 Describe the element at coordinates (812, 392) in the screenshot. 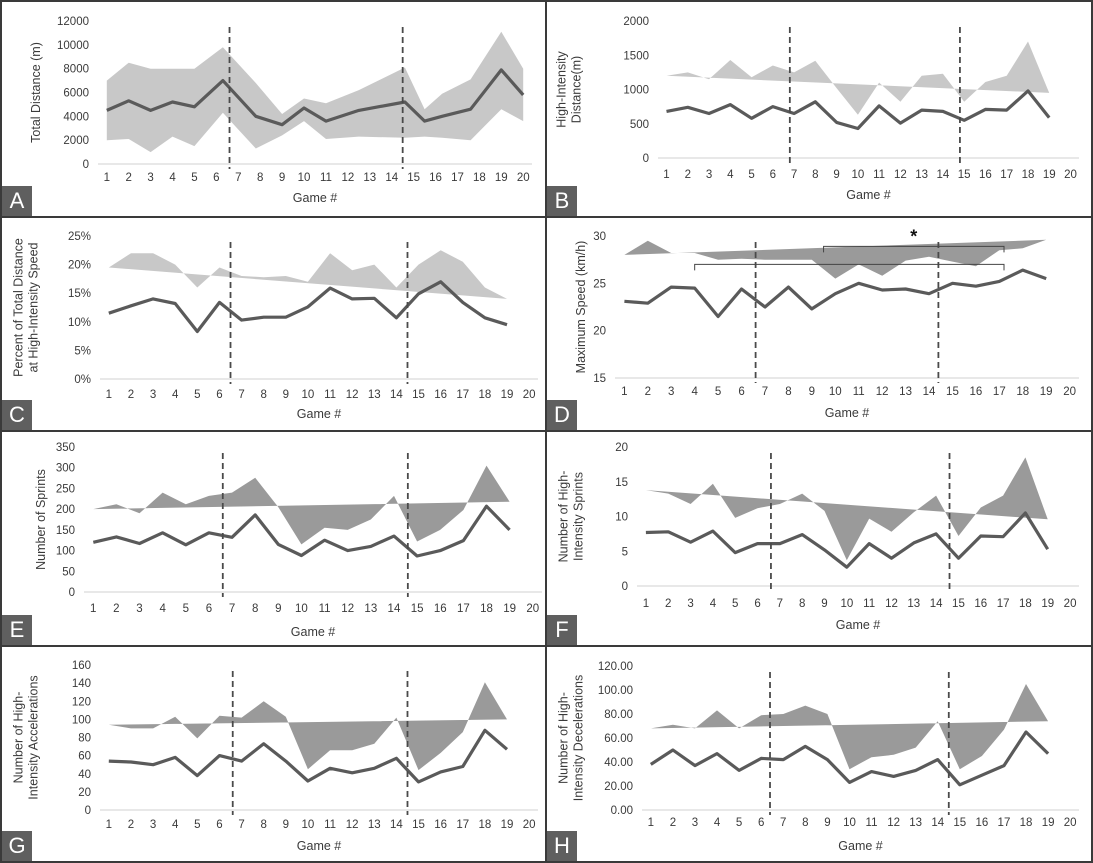

I see `x-tick-label: 9` at that location.